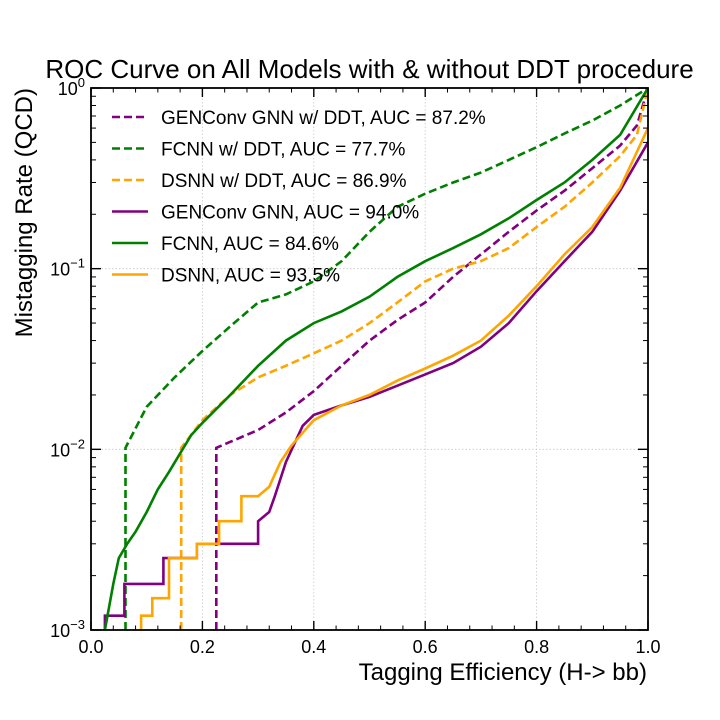 The image size is (720, 720). Describe the element at coordinates (77, 624) in the screenshot. I see `y-tick-exponent: −3` at that location.